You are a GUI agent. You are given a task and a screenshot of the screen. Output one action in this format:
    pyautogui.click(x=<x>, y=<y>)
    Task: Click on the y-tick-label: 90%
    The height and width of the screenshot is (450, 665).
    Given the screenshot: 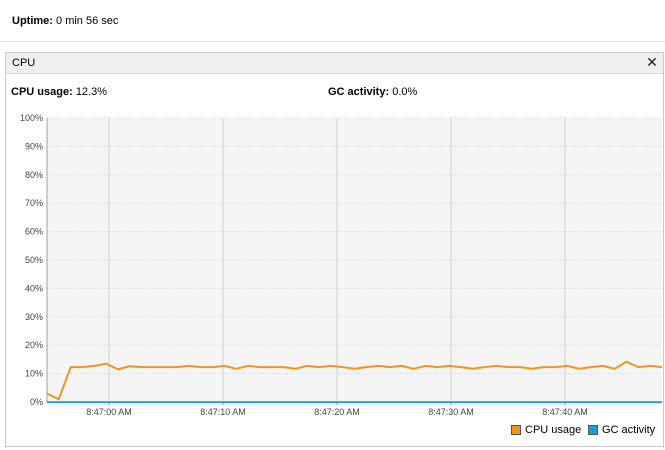 What is the action you would take?
    pyautogui.click(x=34, y=146)
    